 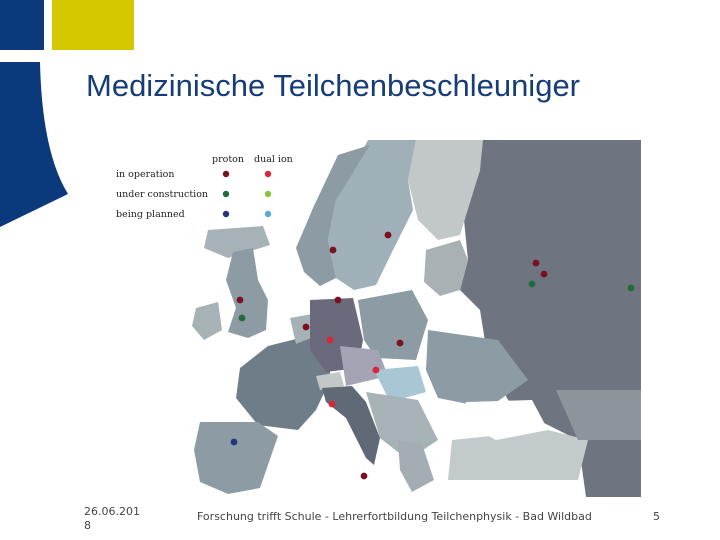 What do you see at coordinates (402, 426) in the screenshot?
I see `balkans-region` at bounding box center [402, 426].